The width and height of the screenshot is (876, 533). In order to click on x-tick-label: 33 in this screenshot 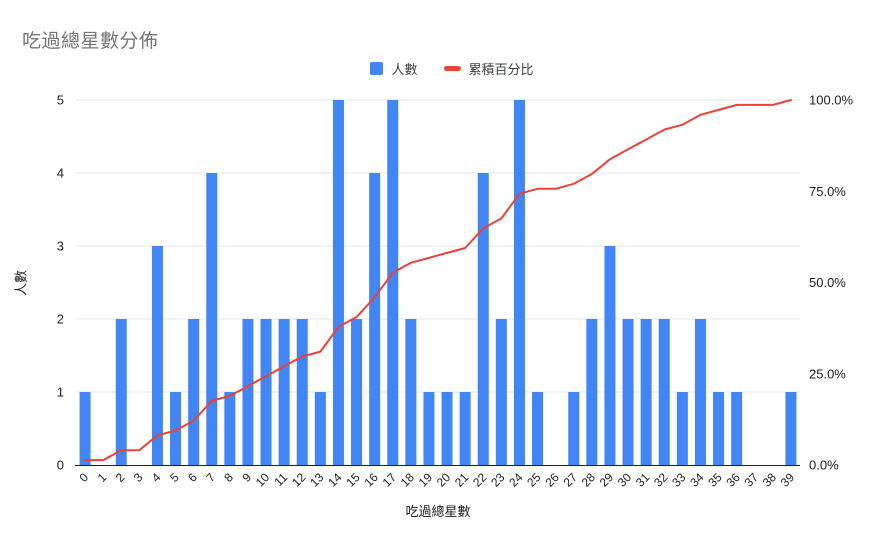, I will do `click(679, 480)`.